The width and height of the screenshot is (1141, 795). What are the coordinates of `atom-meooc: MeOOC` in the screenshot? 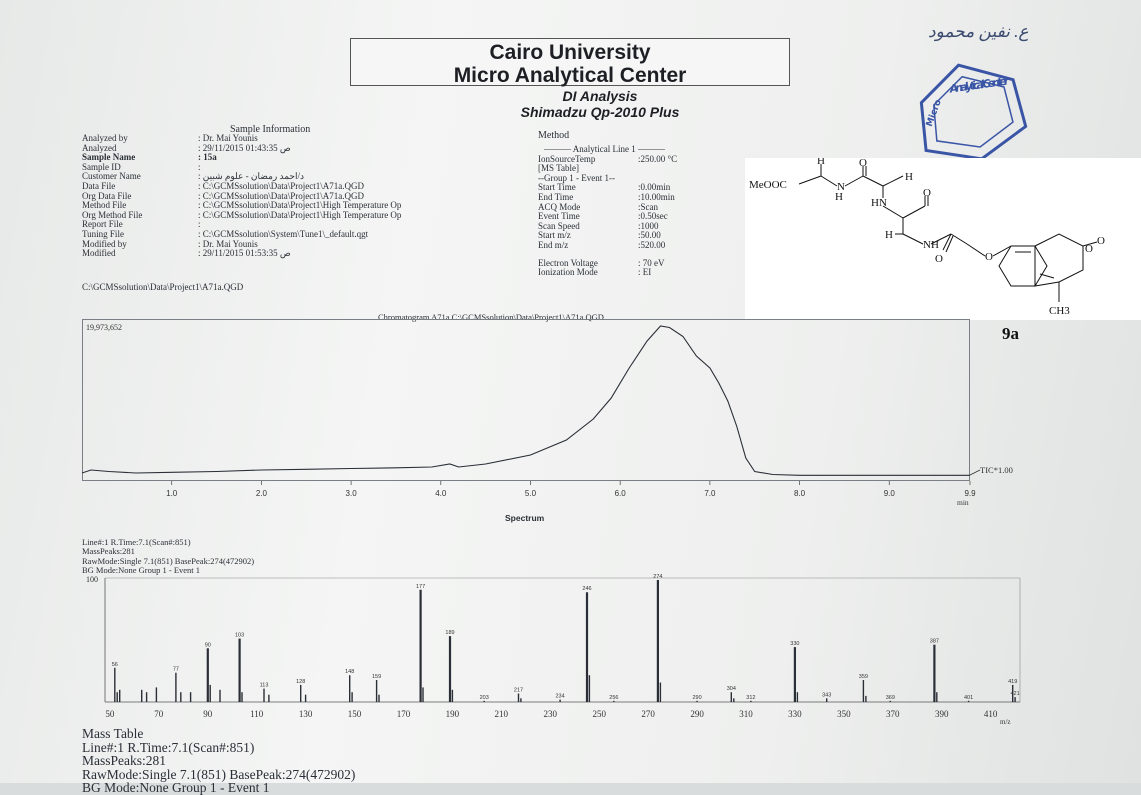 It's located at (768, 185).